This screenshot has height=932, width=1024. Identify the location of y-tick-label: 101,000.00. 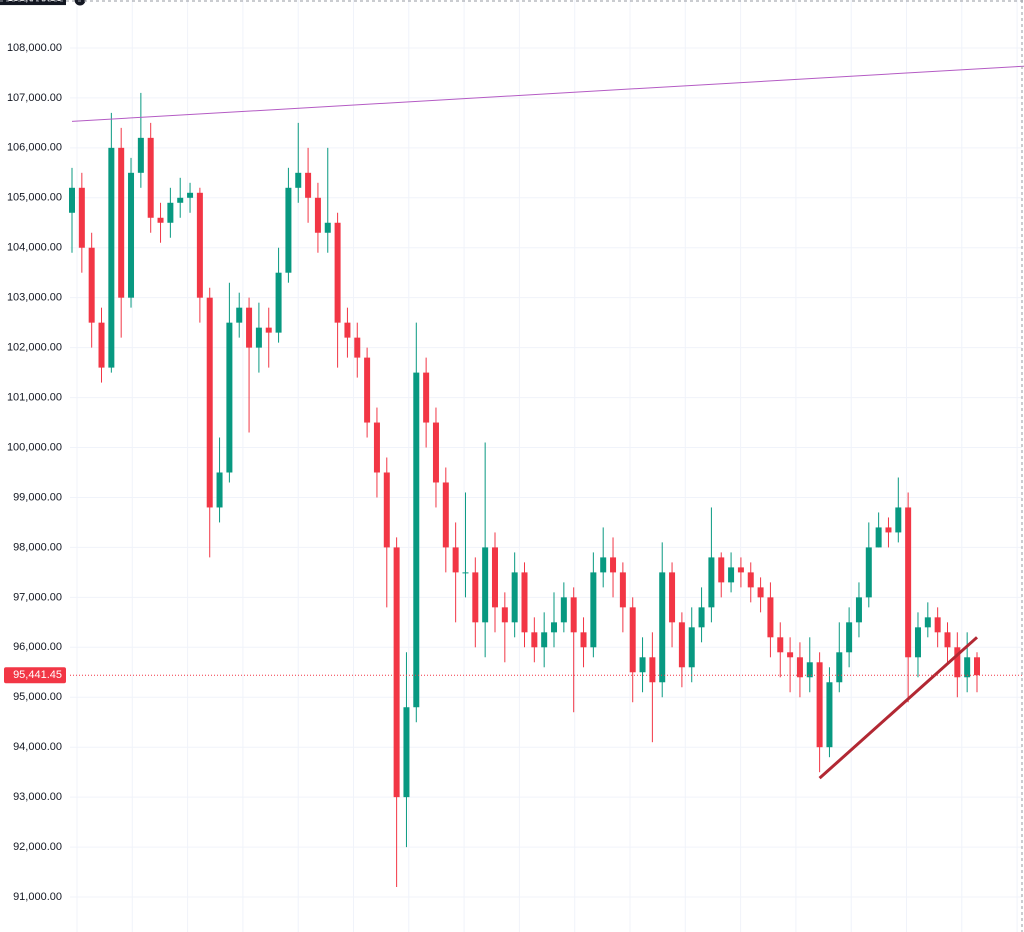
(34, 397).